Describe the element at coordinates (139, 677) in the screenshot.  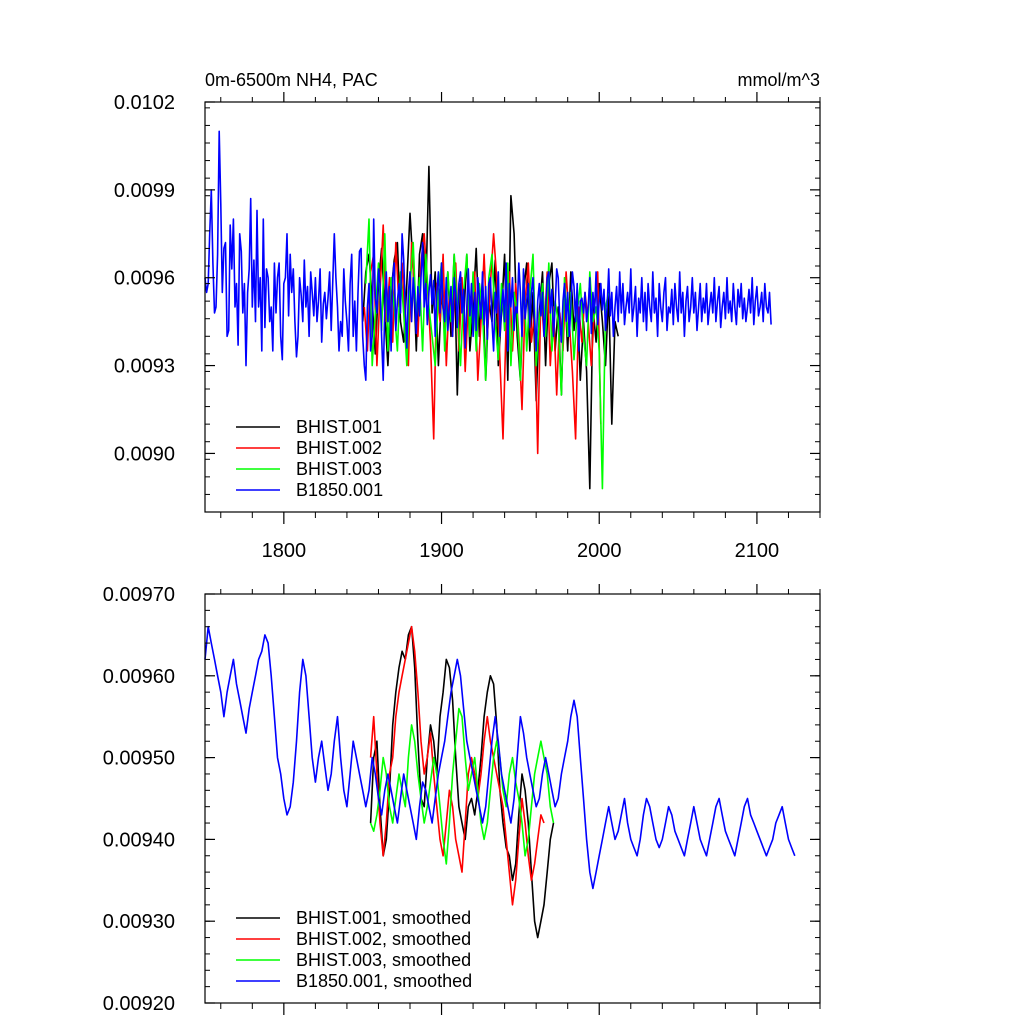
I see `y-tick-label: 0.00960` at that location.